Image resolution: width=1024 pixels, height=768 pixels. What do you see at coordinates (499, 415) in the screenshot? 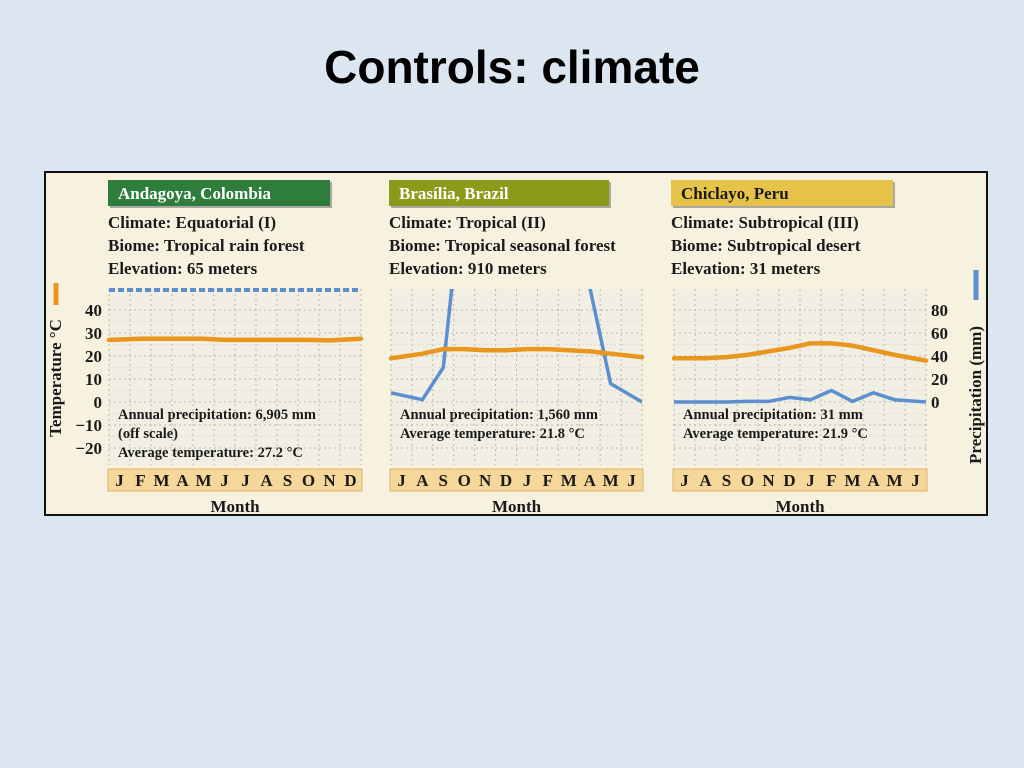
I see `annotation-text: Annual precipitation: 1,560 mm` at bounding box center [499, 415].